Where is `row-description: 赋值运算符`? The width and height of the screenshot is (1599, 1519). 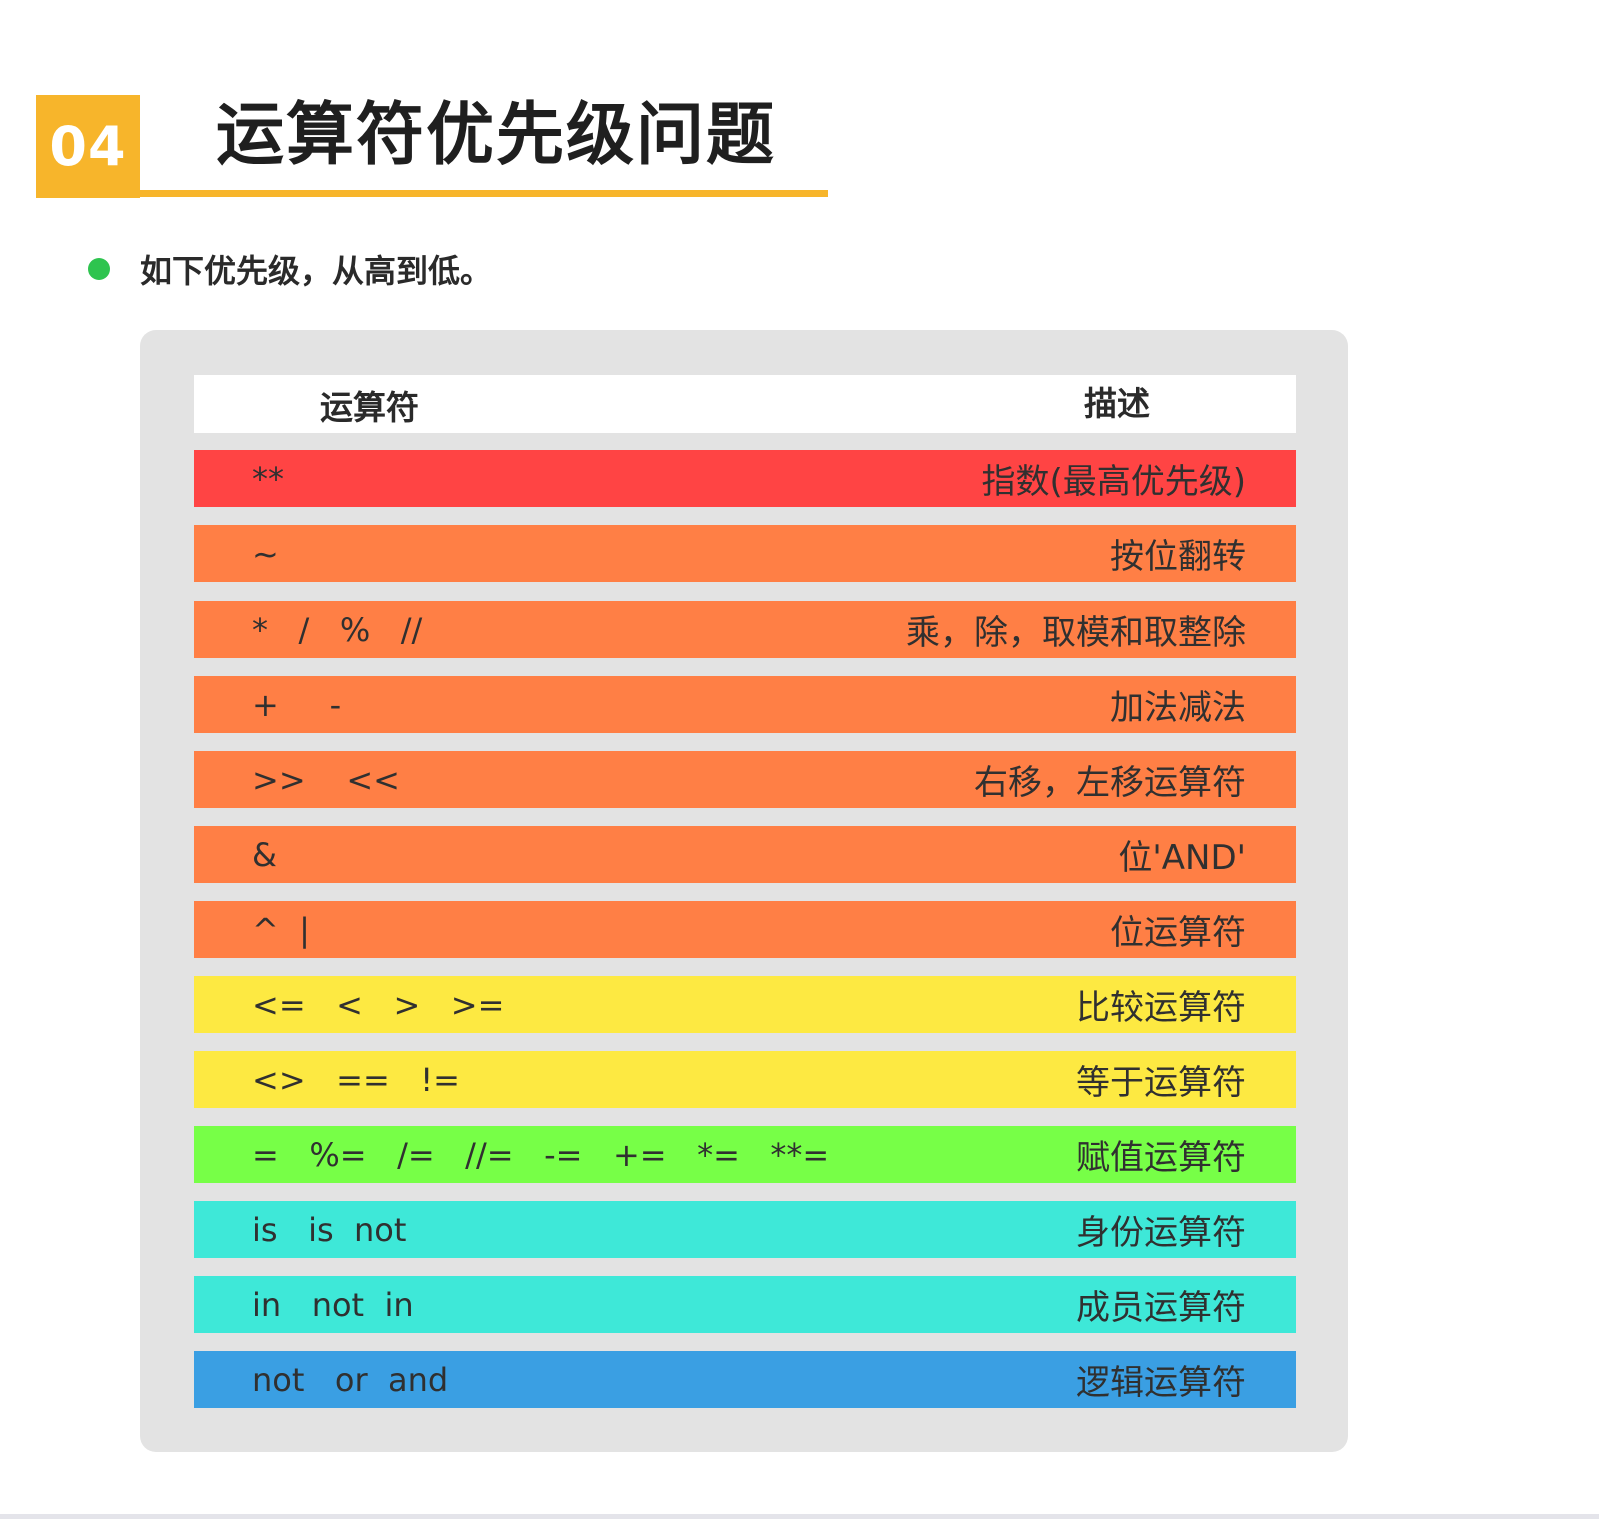 row-description: 赋值运算符 is located at coordinates (1161, 1158).